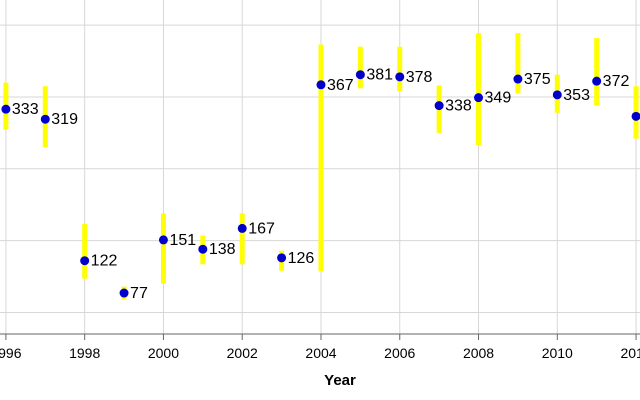 The image size is (640, 400). Describe the element at coordinates (537, 79) in the screenshot. I see `data-label: 375` at that location.